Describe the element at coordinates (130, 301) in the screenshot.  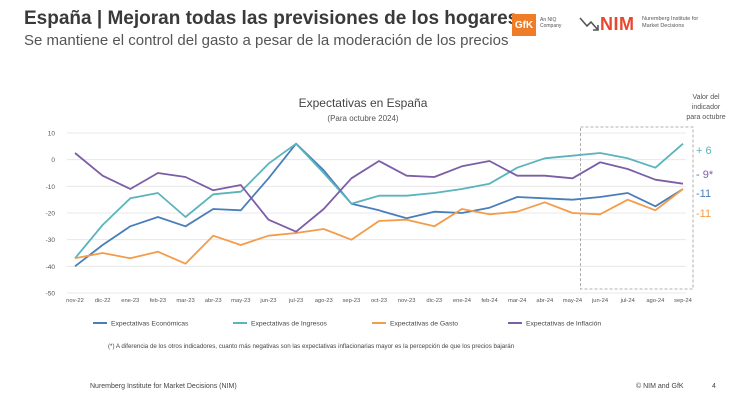
I see `x-tick-label: ene-23` at that location.